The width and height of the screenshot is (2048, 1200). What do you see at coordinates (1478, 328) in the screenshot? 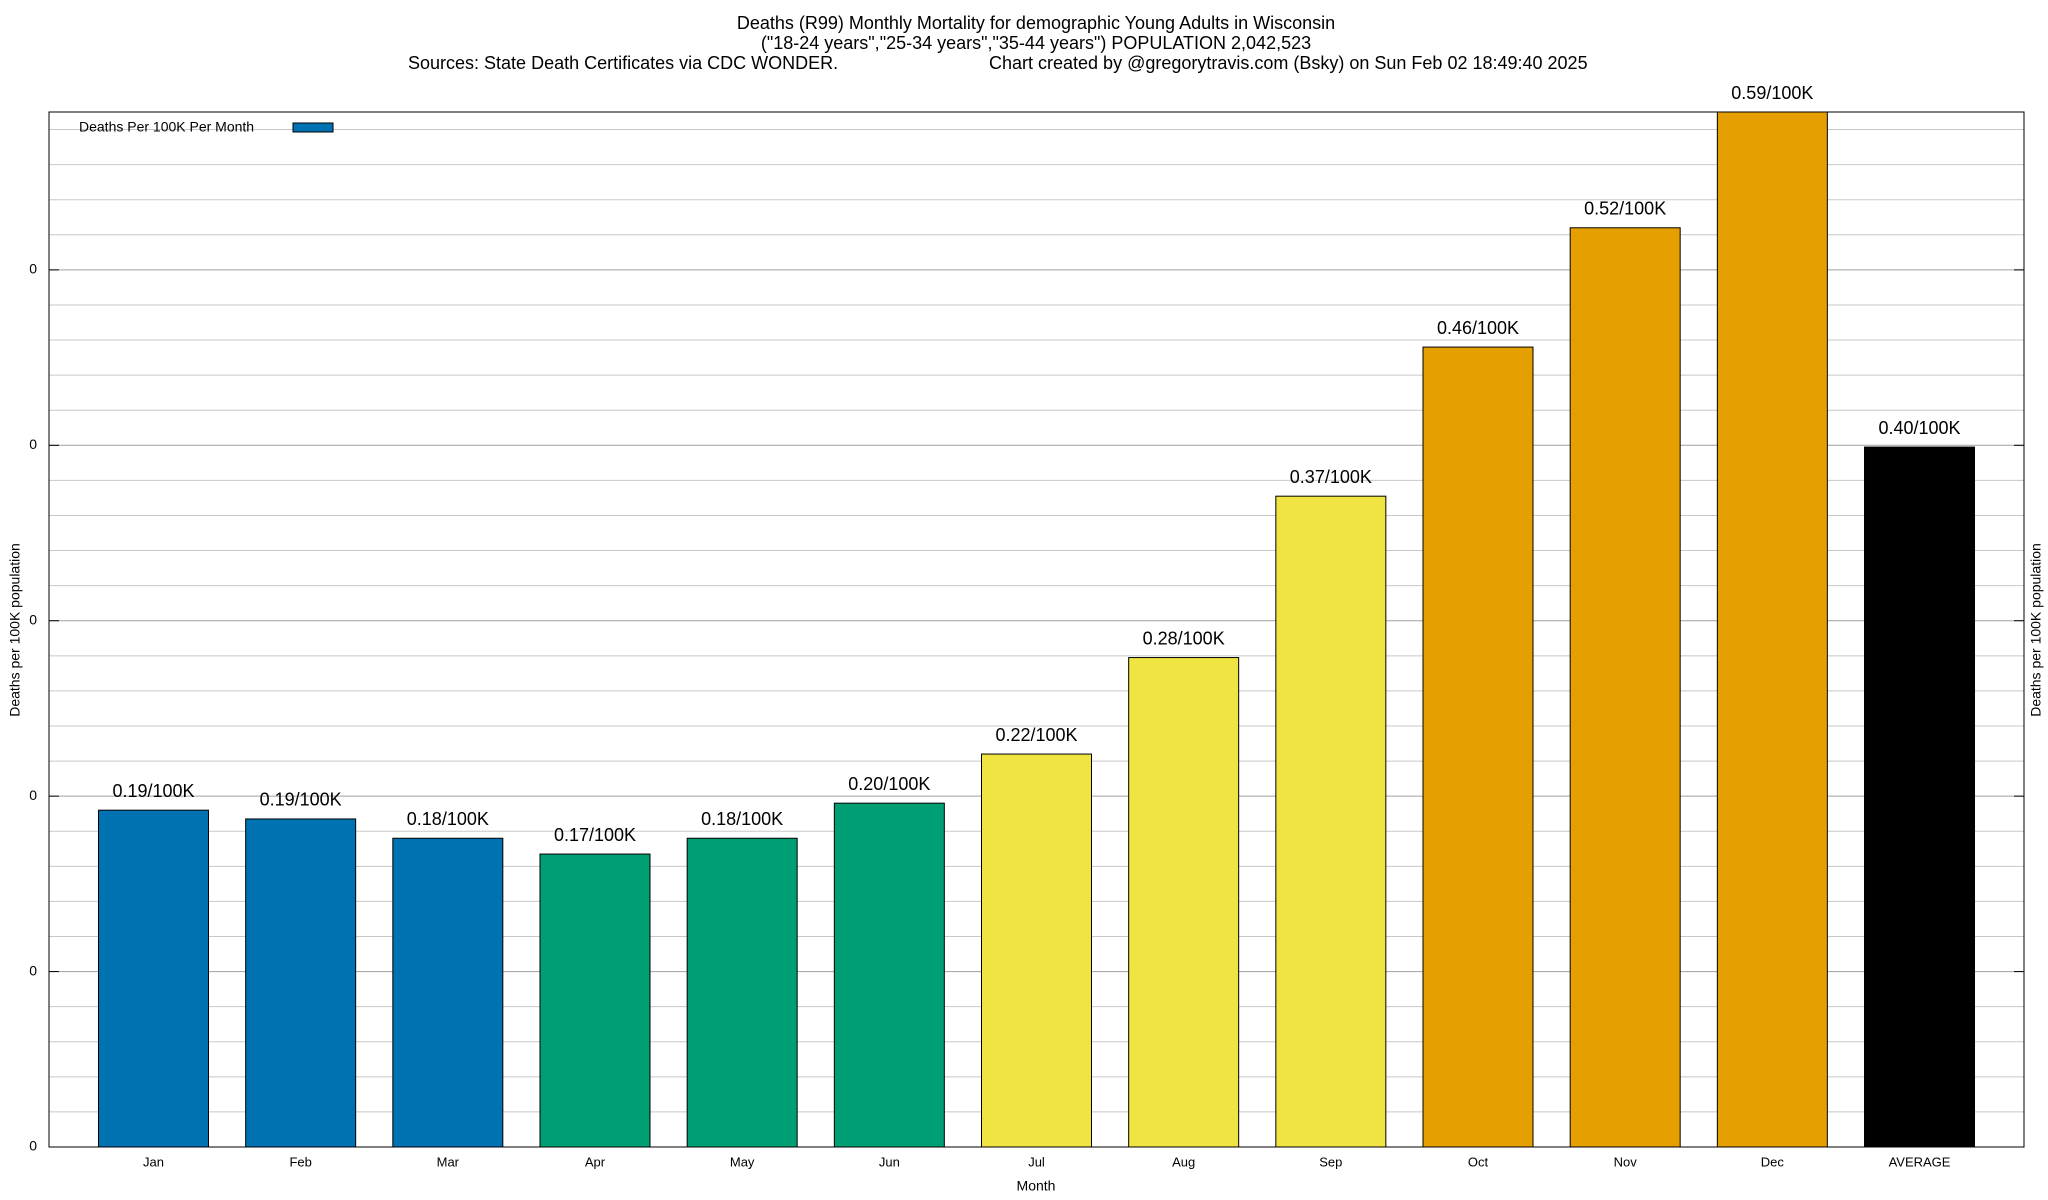
I see `data-label: 0.46/100K` at bounding box center [1478, 328].